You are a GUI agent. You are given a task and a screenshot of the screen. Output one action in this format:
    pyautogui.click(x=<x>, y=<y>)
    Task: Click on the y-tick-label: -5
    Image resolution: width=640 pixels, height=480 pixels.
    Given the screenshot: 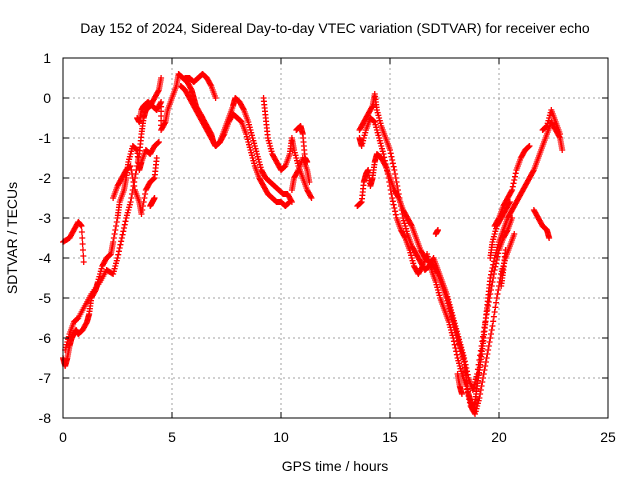 What is the action you would take?
    pyautogui.click(x=45, y=298)
    